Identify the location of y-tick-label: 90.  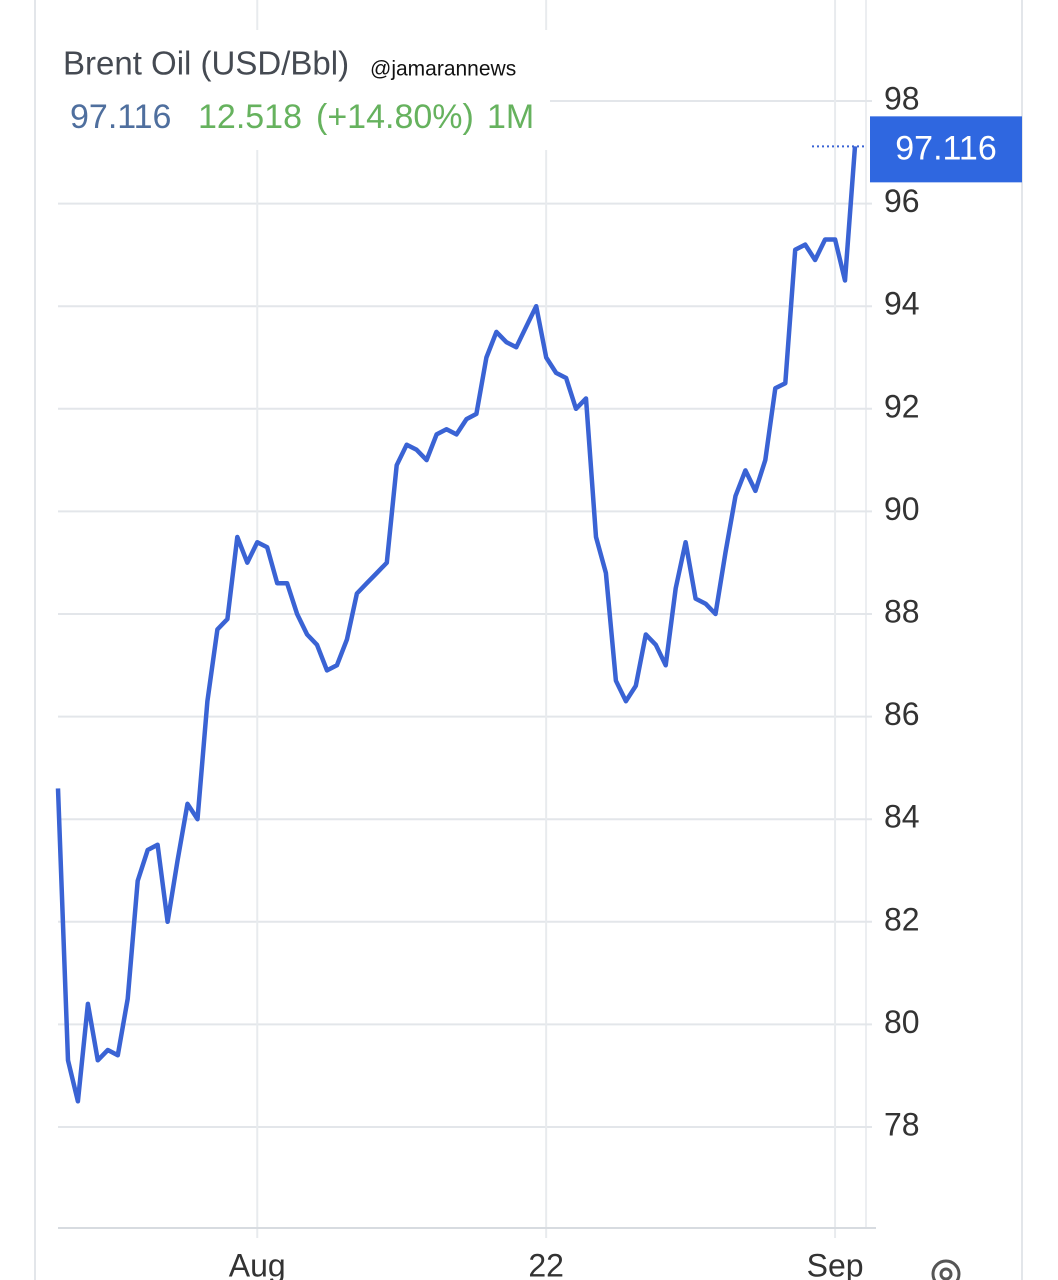
(902, 509).